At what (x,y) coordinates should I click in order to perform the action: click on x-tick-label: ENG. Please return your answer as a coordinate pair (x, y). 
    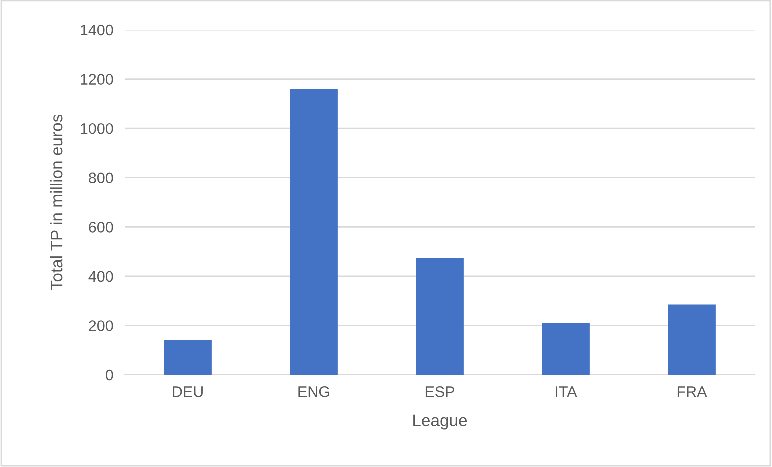
    Looking at the image, I should click on (314, 392).